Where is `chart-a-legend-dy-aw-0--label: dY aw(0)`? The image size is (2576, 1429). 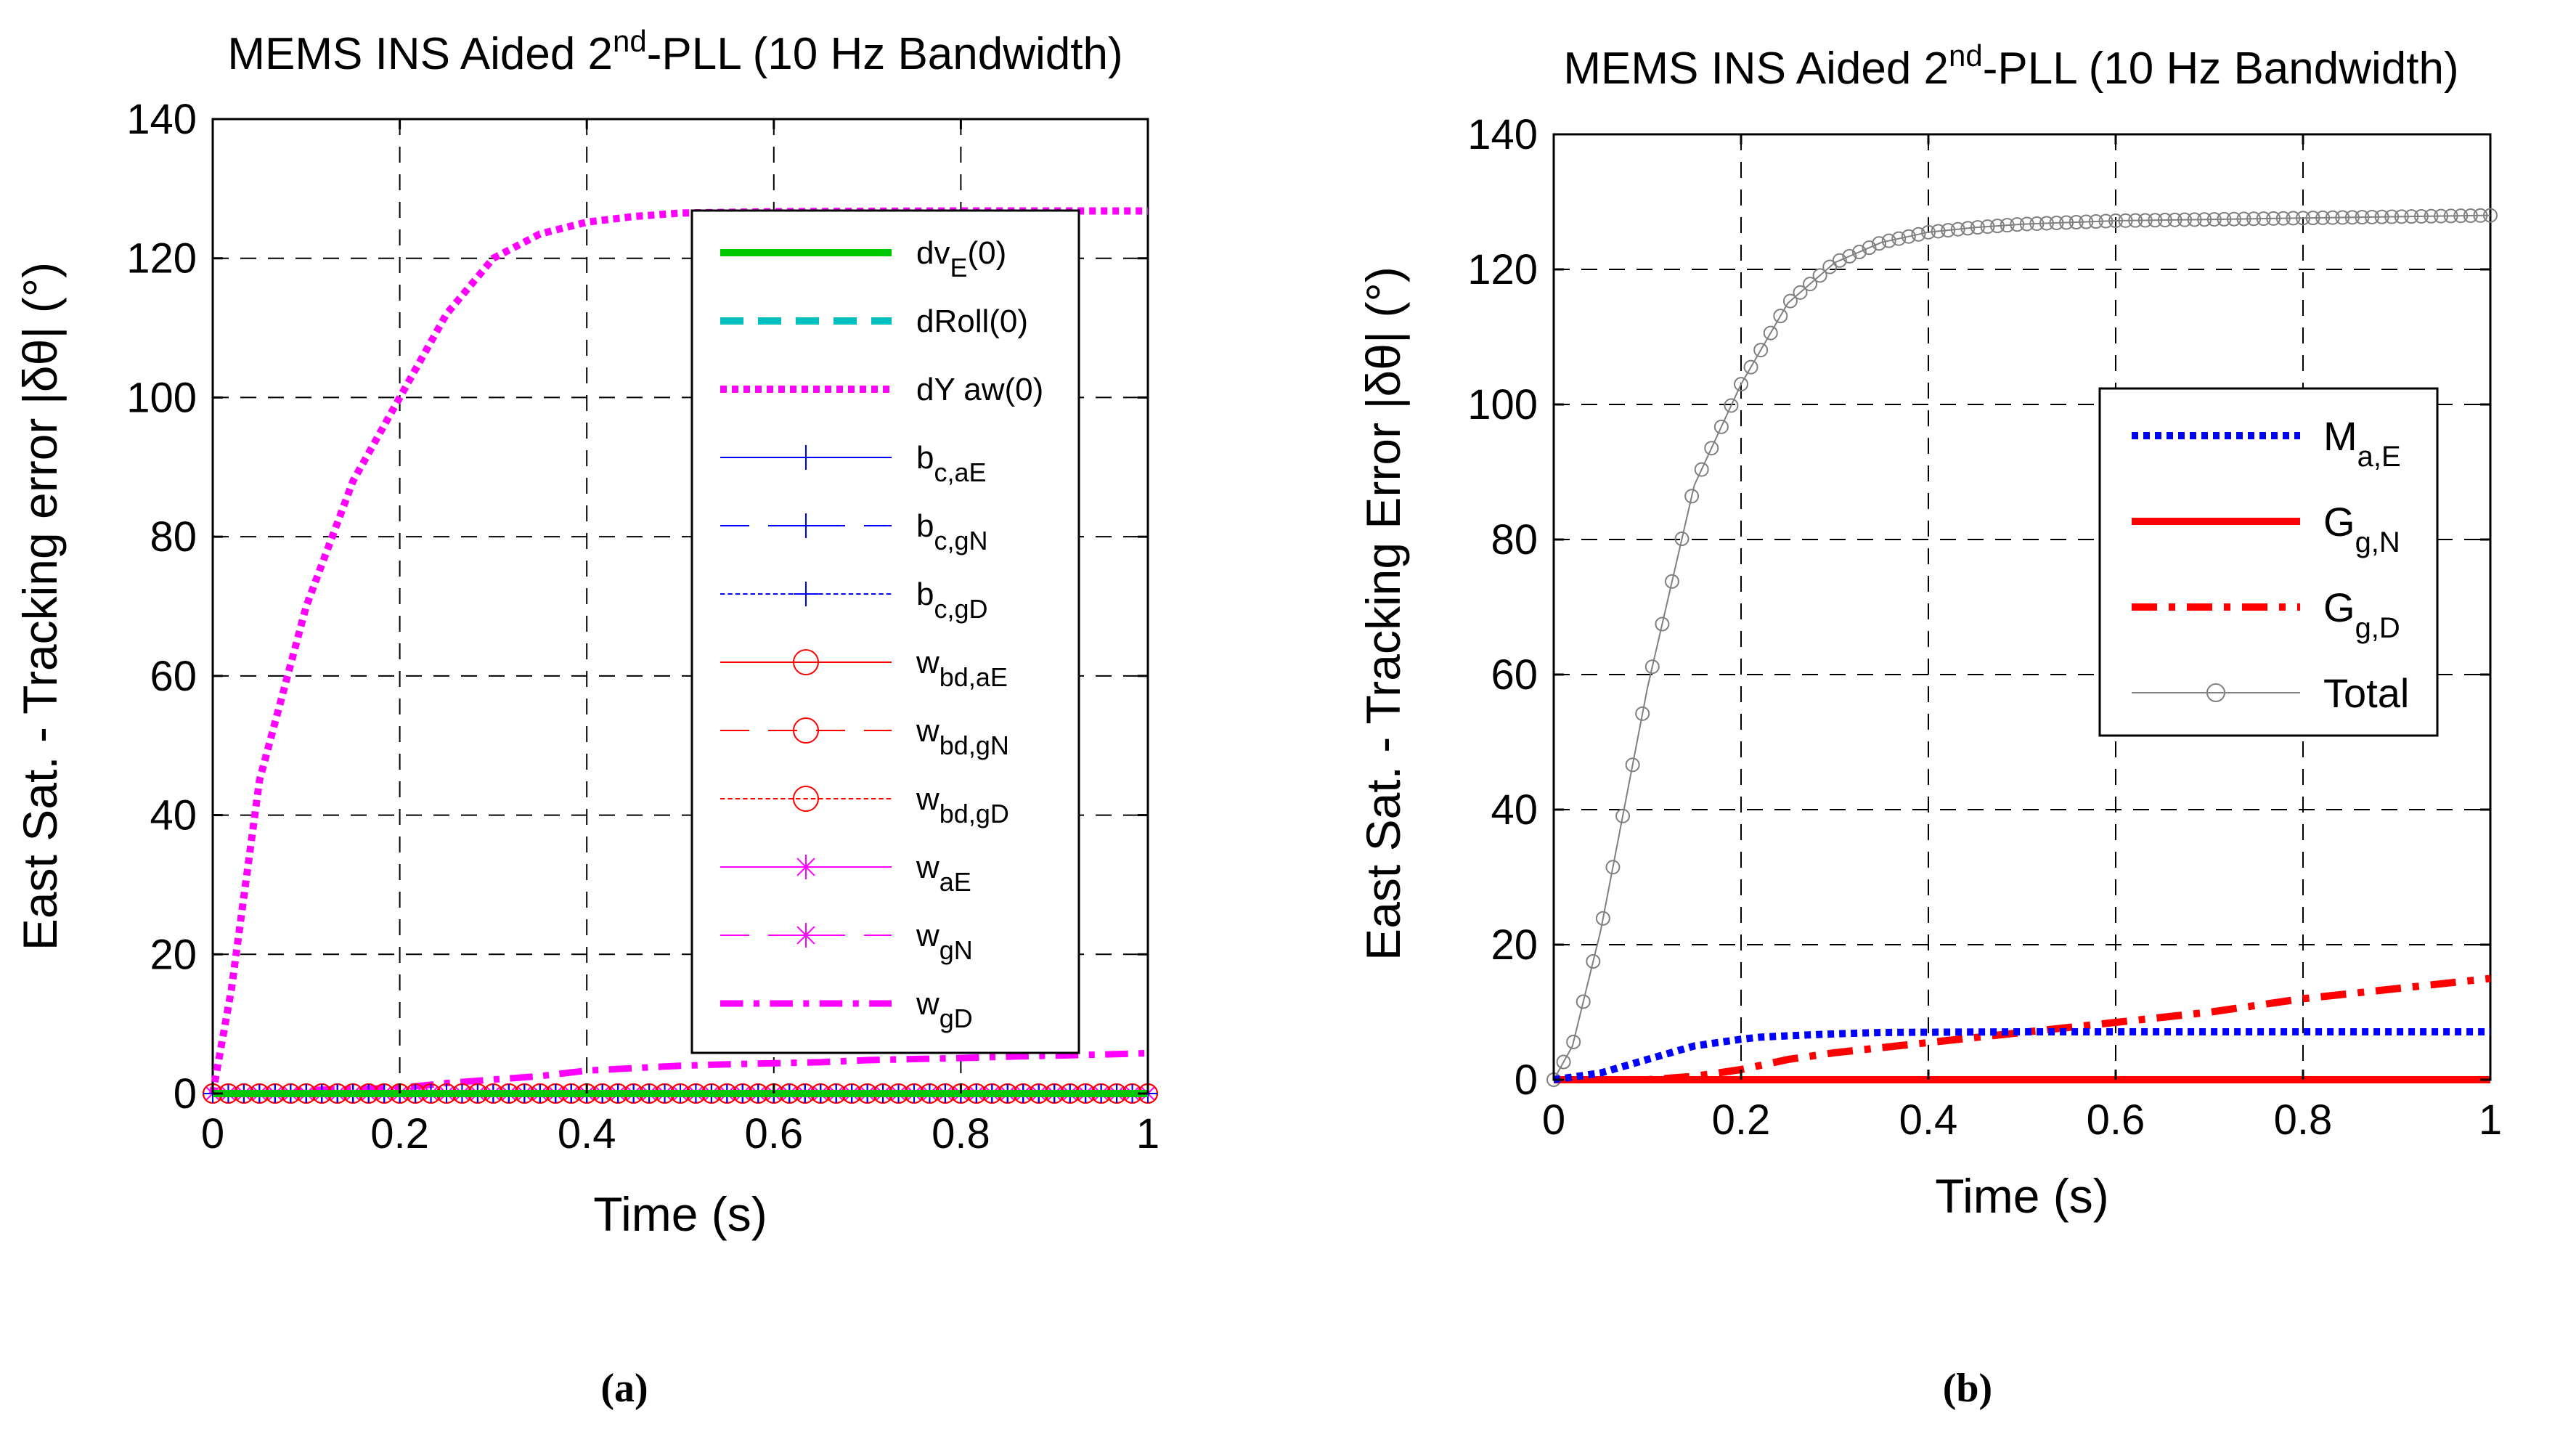
chart-a-legend-dy-aw-0--label: dY aw(0) is located at coordinates (979, 389).